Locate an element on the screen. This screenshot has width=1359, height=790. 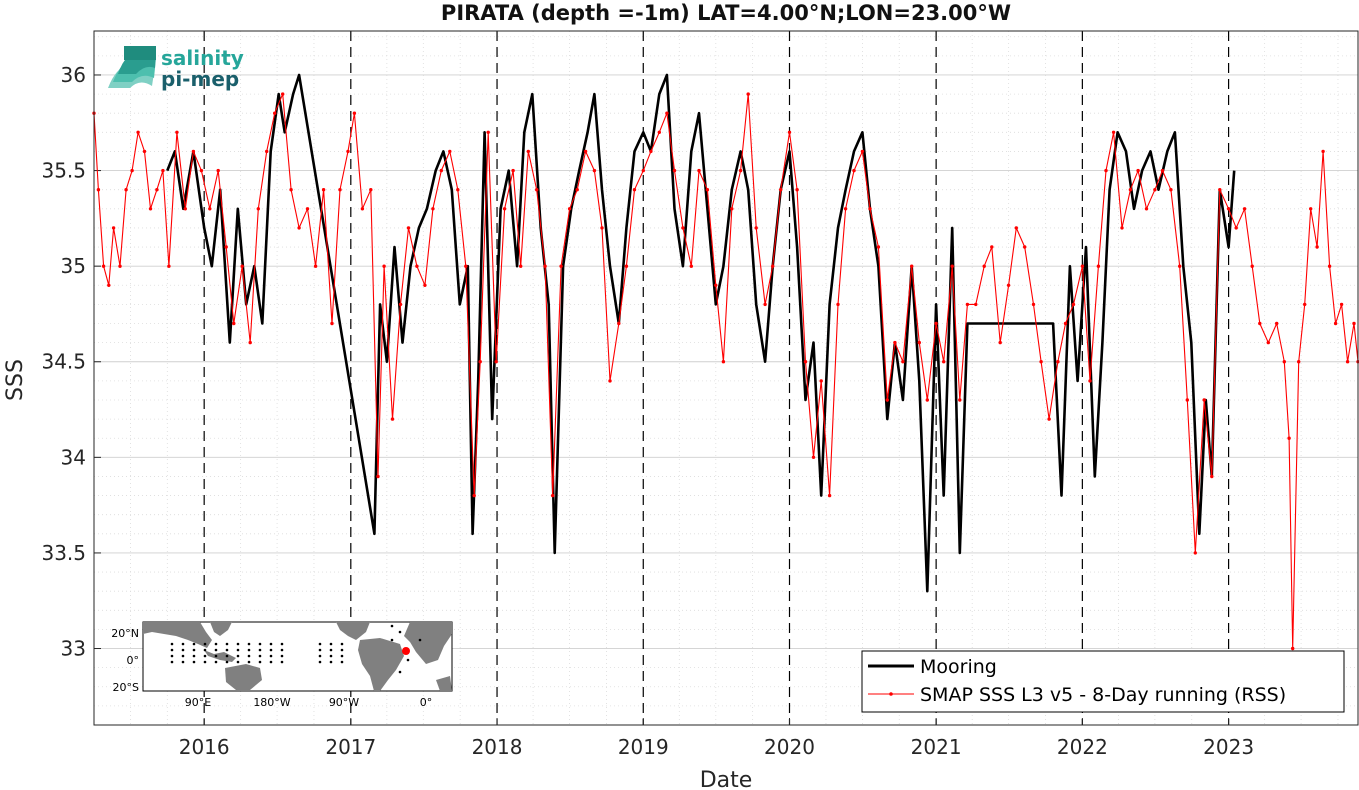
x-axis-label: Date is located at coordinates (726, 779).